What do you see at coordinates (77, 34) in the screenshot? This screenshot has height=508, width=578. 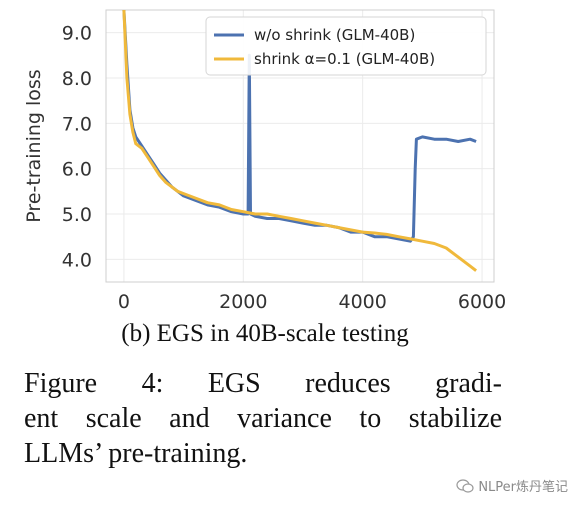 I see `y-tick-label: 9.0` at bounding box center [77, 34].